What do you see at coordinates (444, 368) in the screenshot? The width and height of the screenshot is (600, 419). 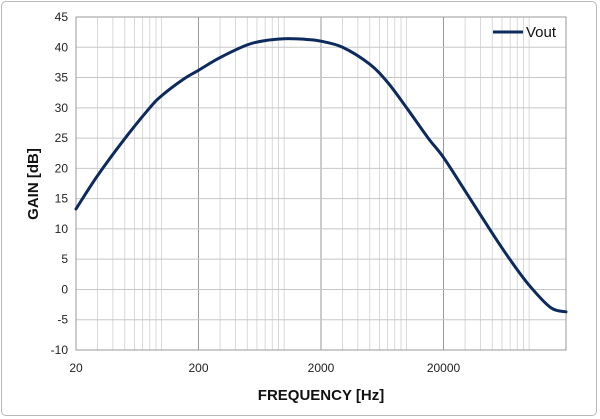 I see `x-tick-label: 20000` at bounding box center [444, 368].